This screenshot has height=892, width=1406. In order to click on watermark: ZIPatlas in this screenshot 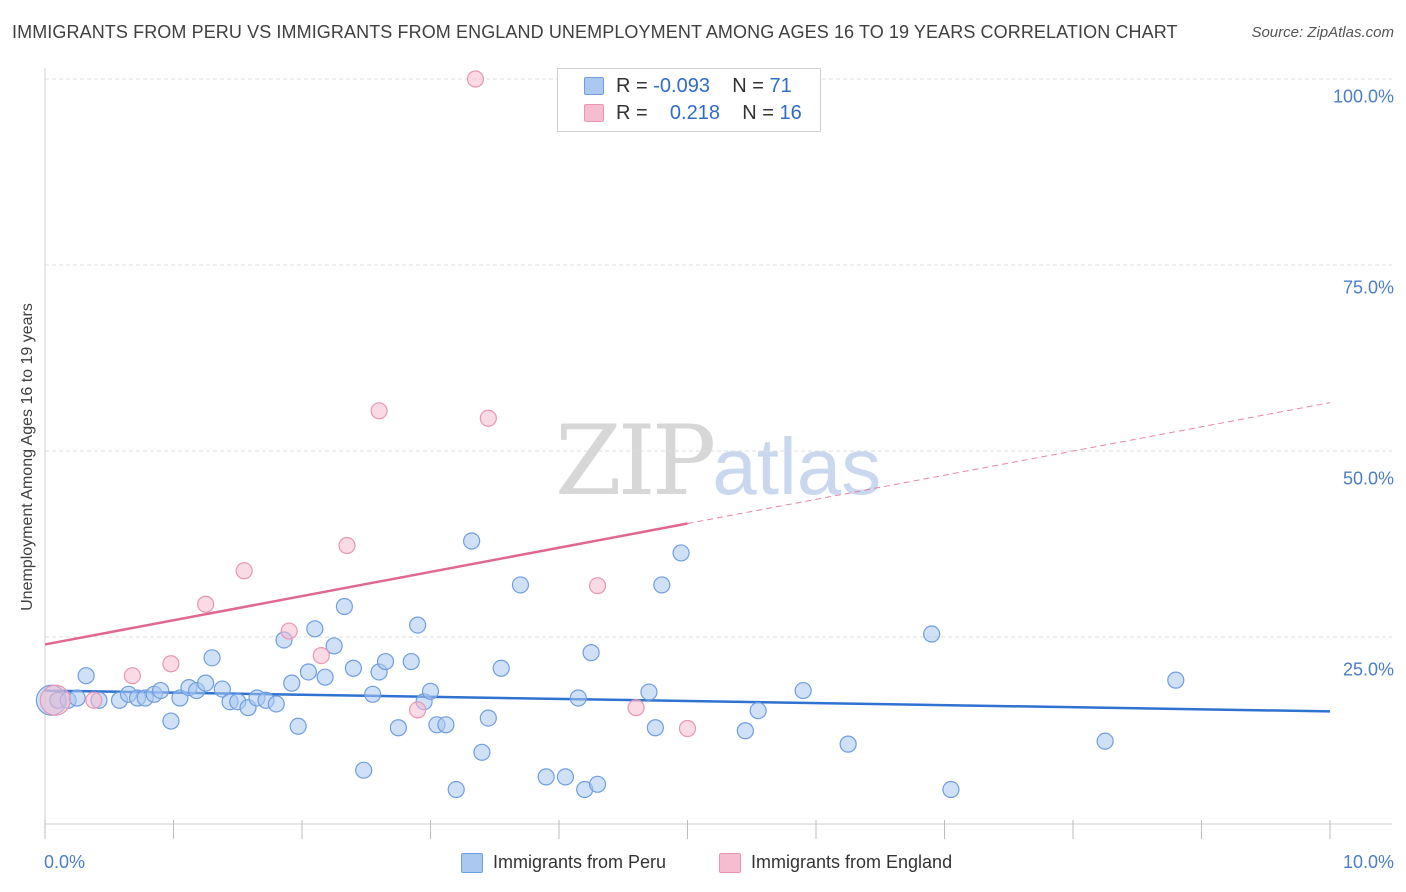, I will do `click(718, 461)`.